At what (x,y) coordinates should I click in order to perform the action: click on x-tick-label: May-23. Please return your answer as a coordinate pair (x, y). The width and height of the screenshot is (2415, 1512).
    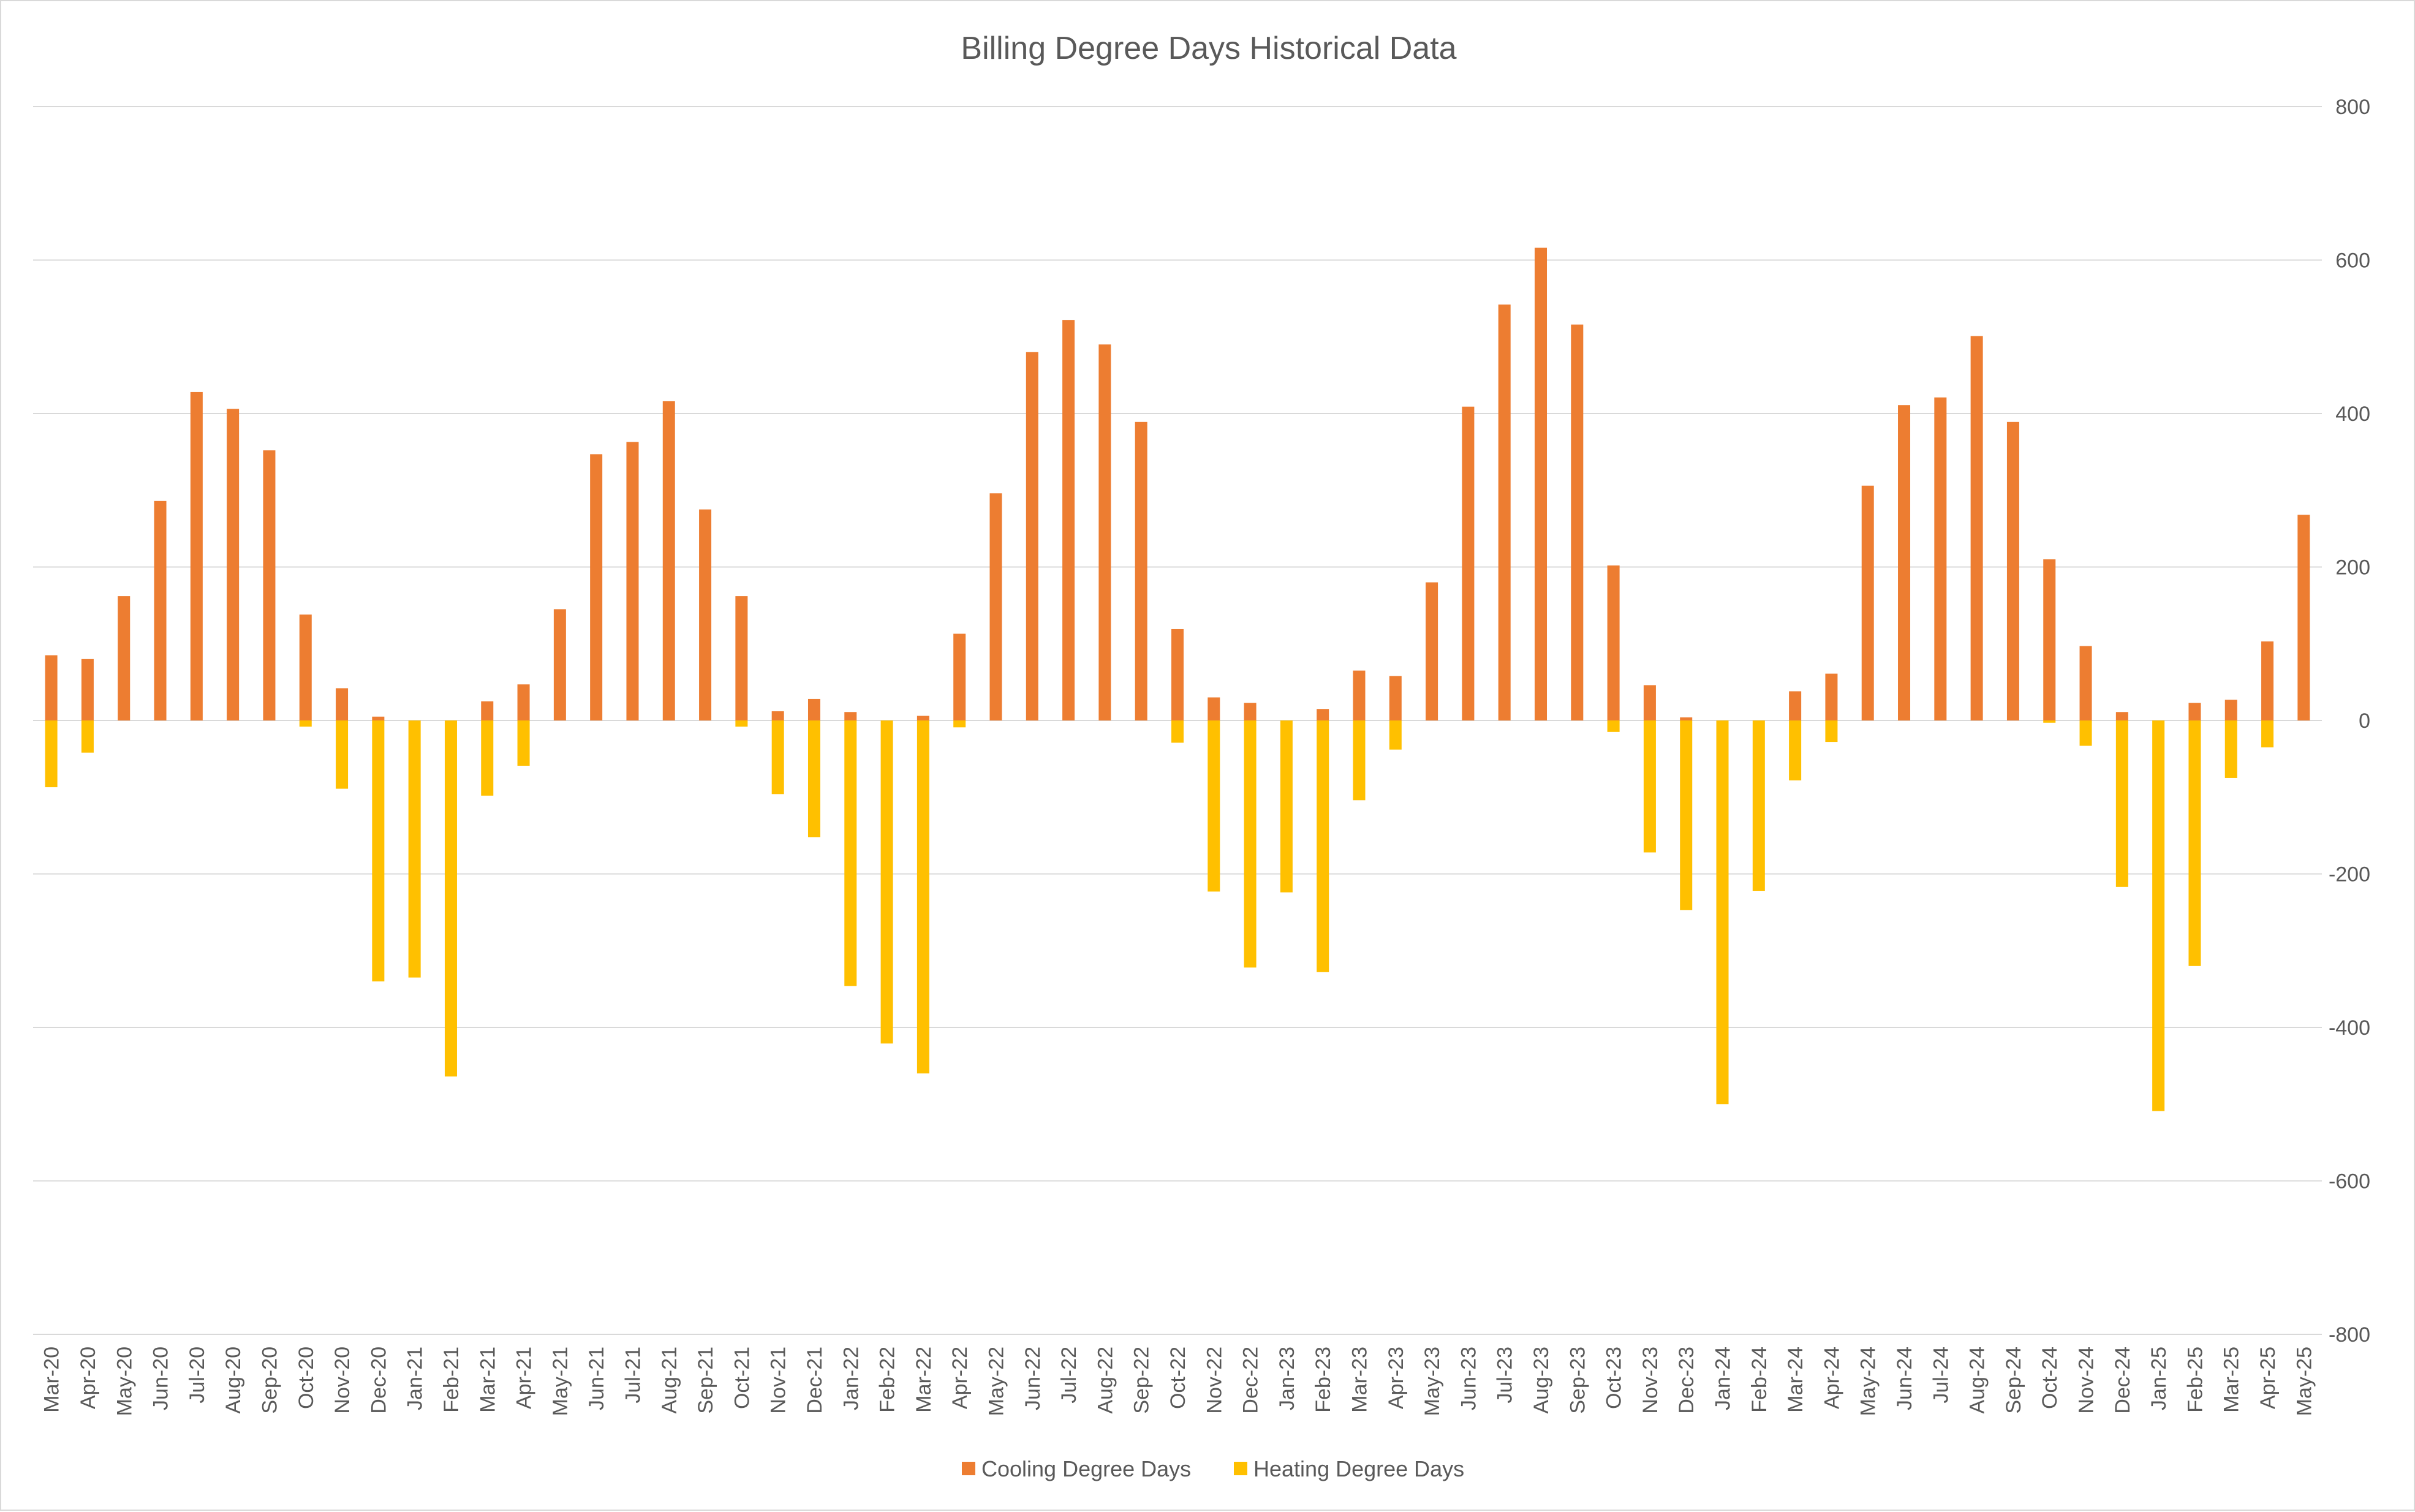
    Looking at the image, I should click on (1433, 1382).